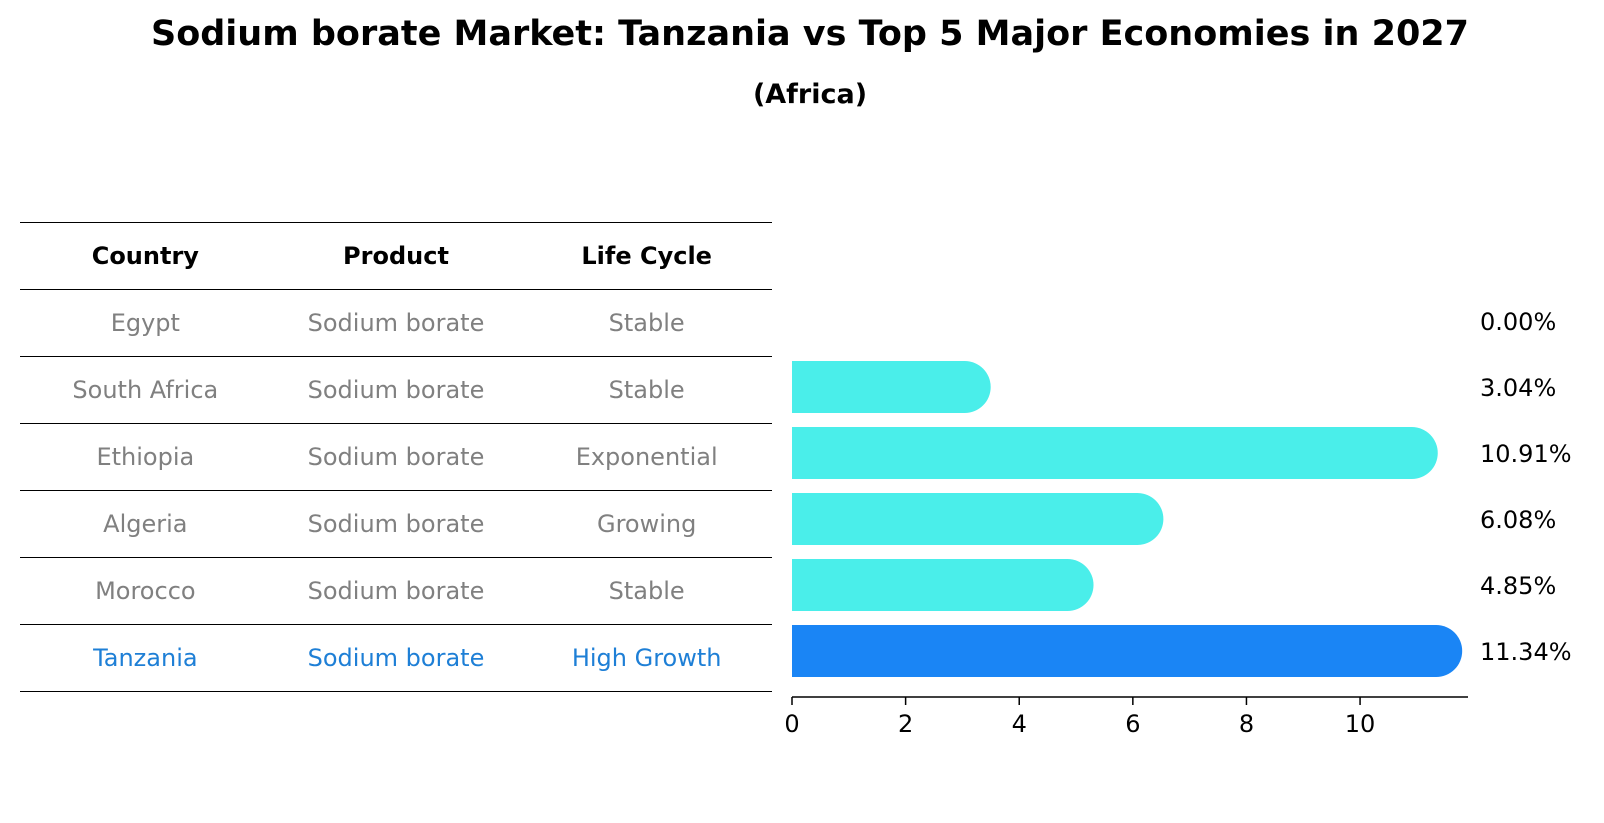 This screenshot has height=823, width=1604. I want to click on bar-value-label-ethiopia: 10.91%, so click(1526, 454).